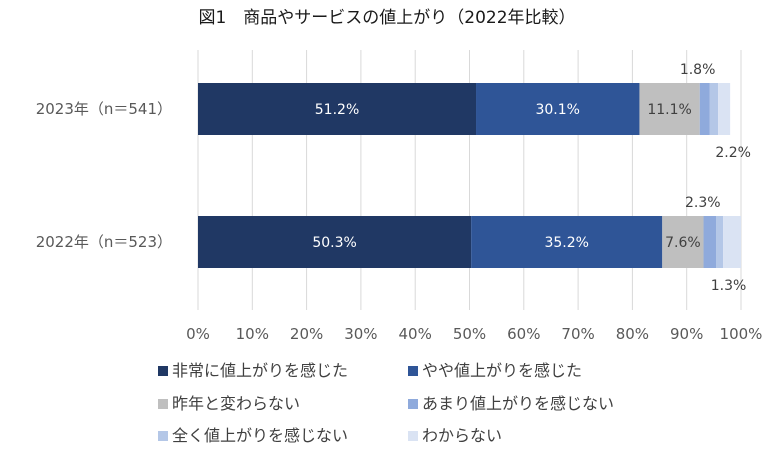 This screenshot has width=781, height=459. What do you see at coordinates (502, 370) in the screenshot?
I see `legend-label: やや値上がりを感じた` at bounding box center [502, 370].